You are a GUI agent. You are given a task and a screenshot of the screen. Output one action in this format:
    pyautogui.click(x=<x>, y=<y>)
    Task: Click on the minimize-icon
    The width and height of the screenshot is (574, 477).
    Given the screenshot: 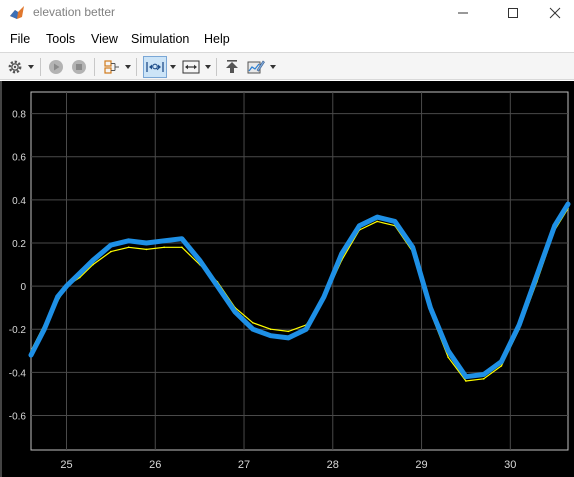 What is the action you would take?
    pyautogui.click(x=463, y=13)
    